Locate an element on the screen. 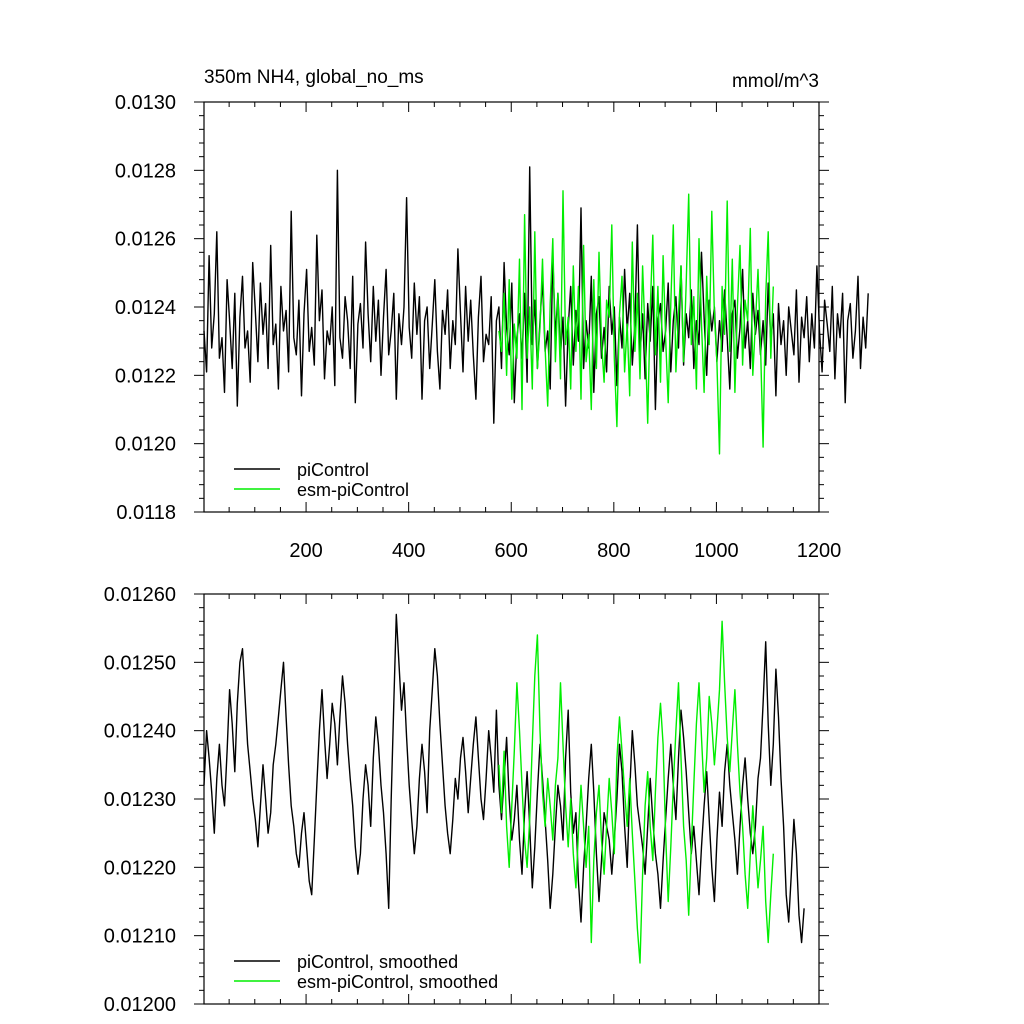 The height and width of the screenshot is (1024, 1024). x-tick-labels-raw: 200 400 600 800 1000 1200 is located at coordinates (565, 551).